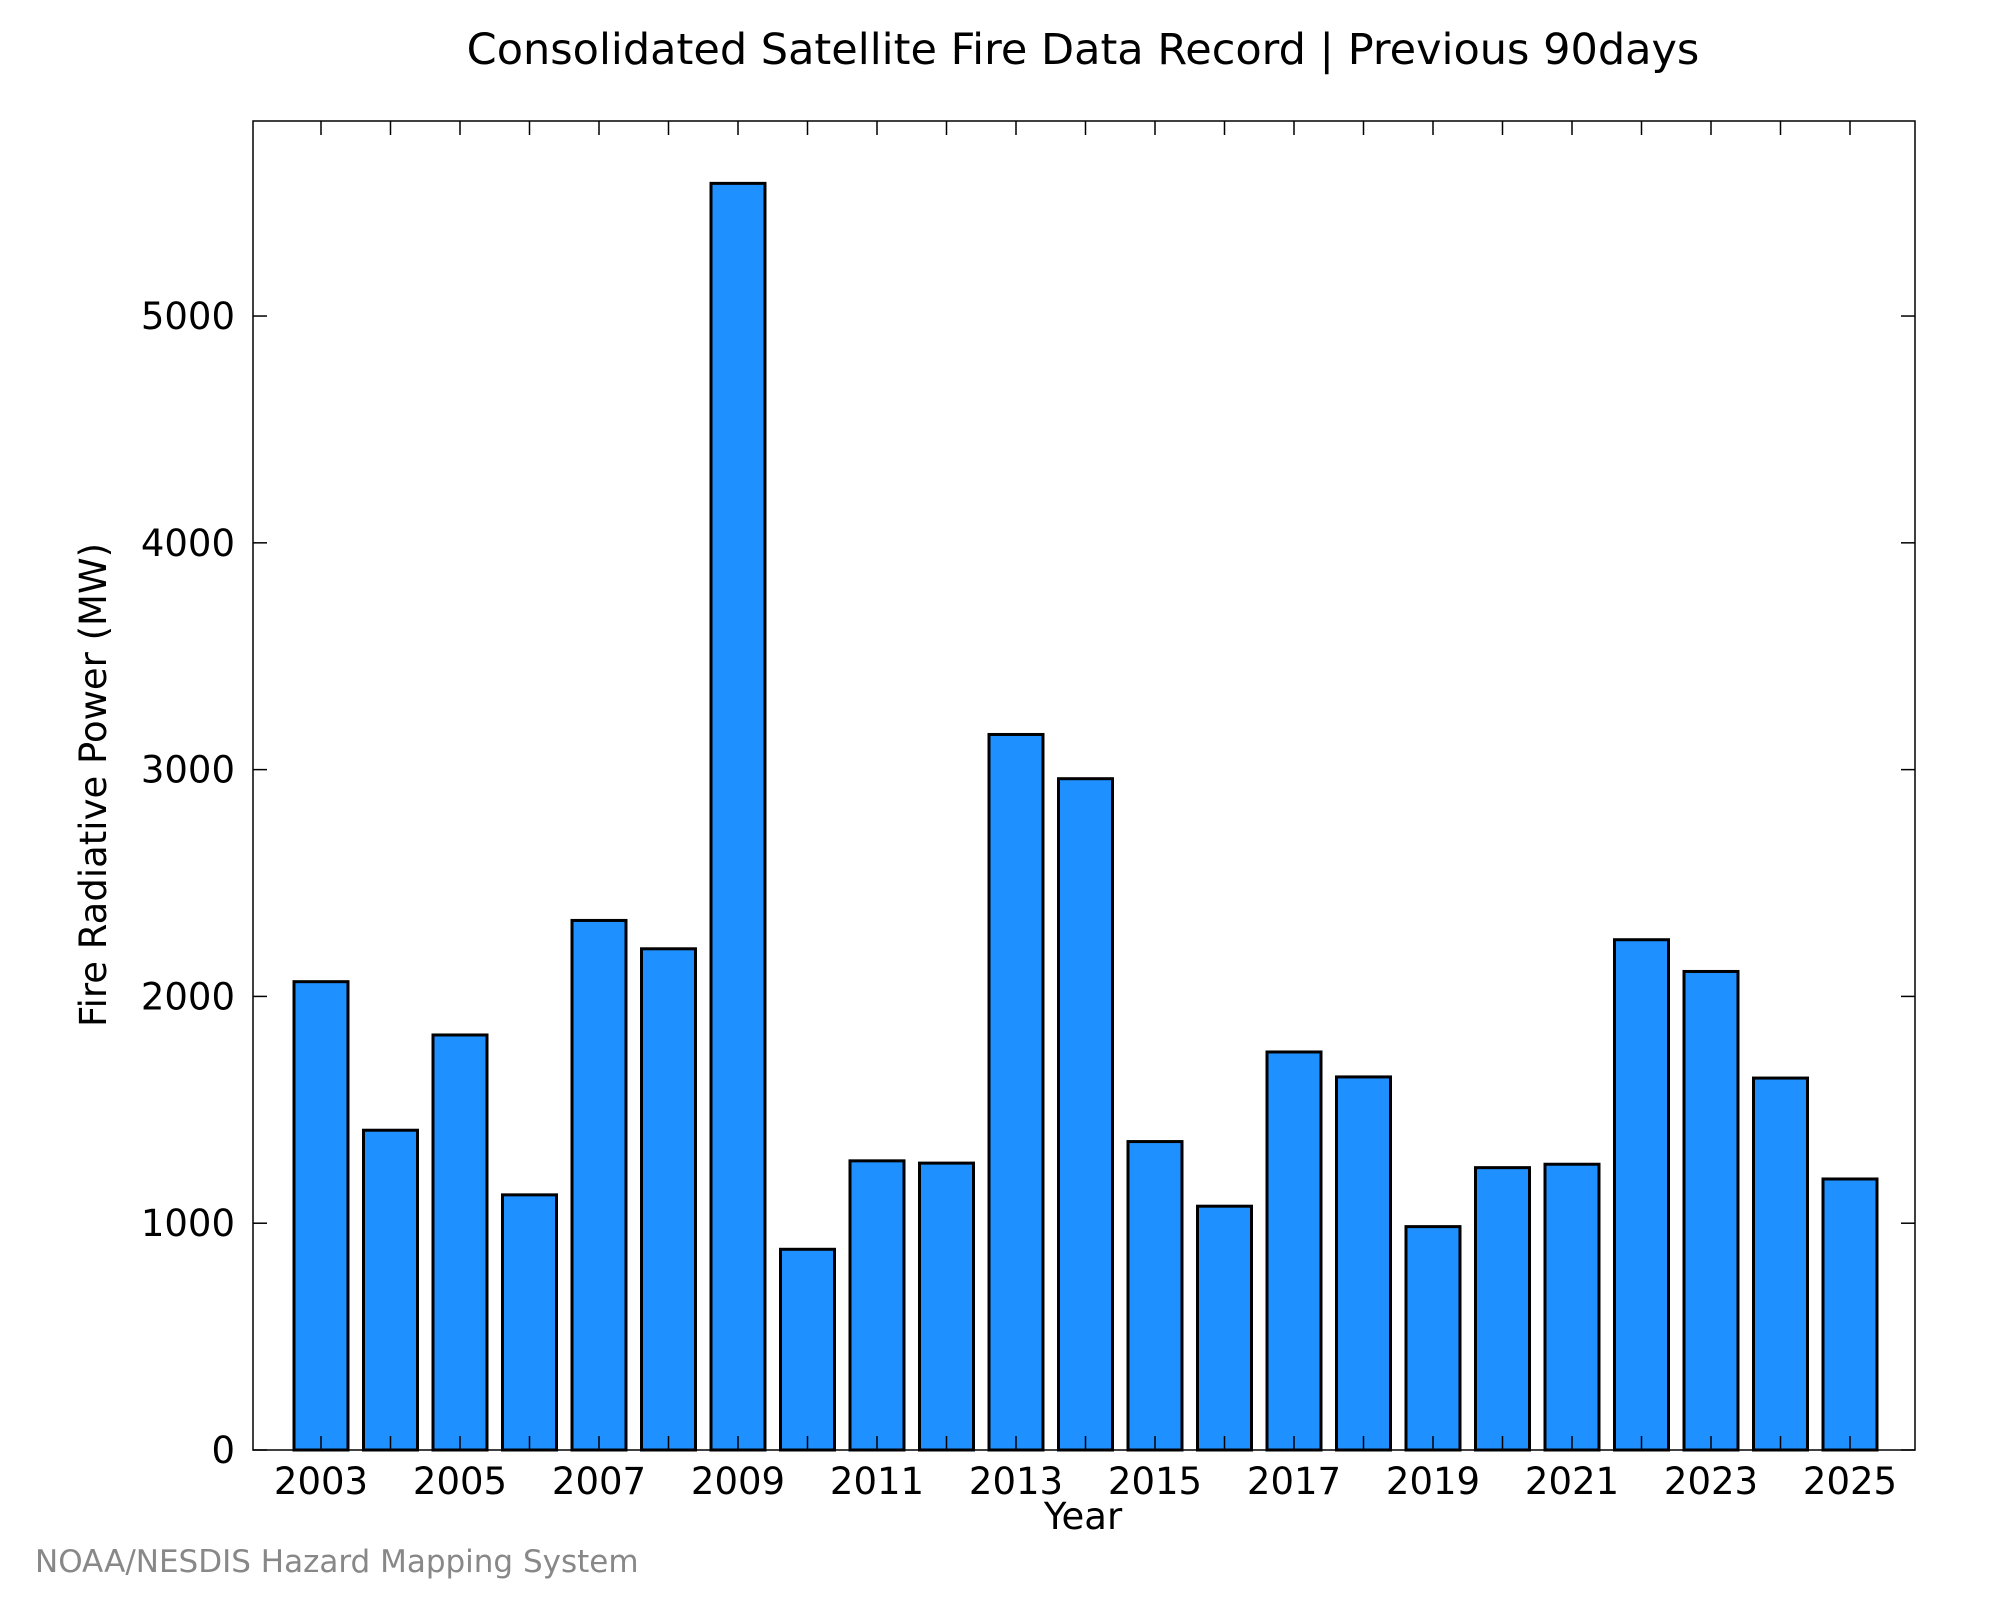 Image resolution: width=2000 pixels, height=1600 pixels. What do you see at coordinates (223, 1450) in the screenshot?
I see `y-tick-label: 0` at bounding box center [223, 1450].